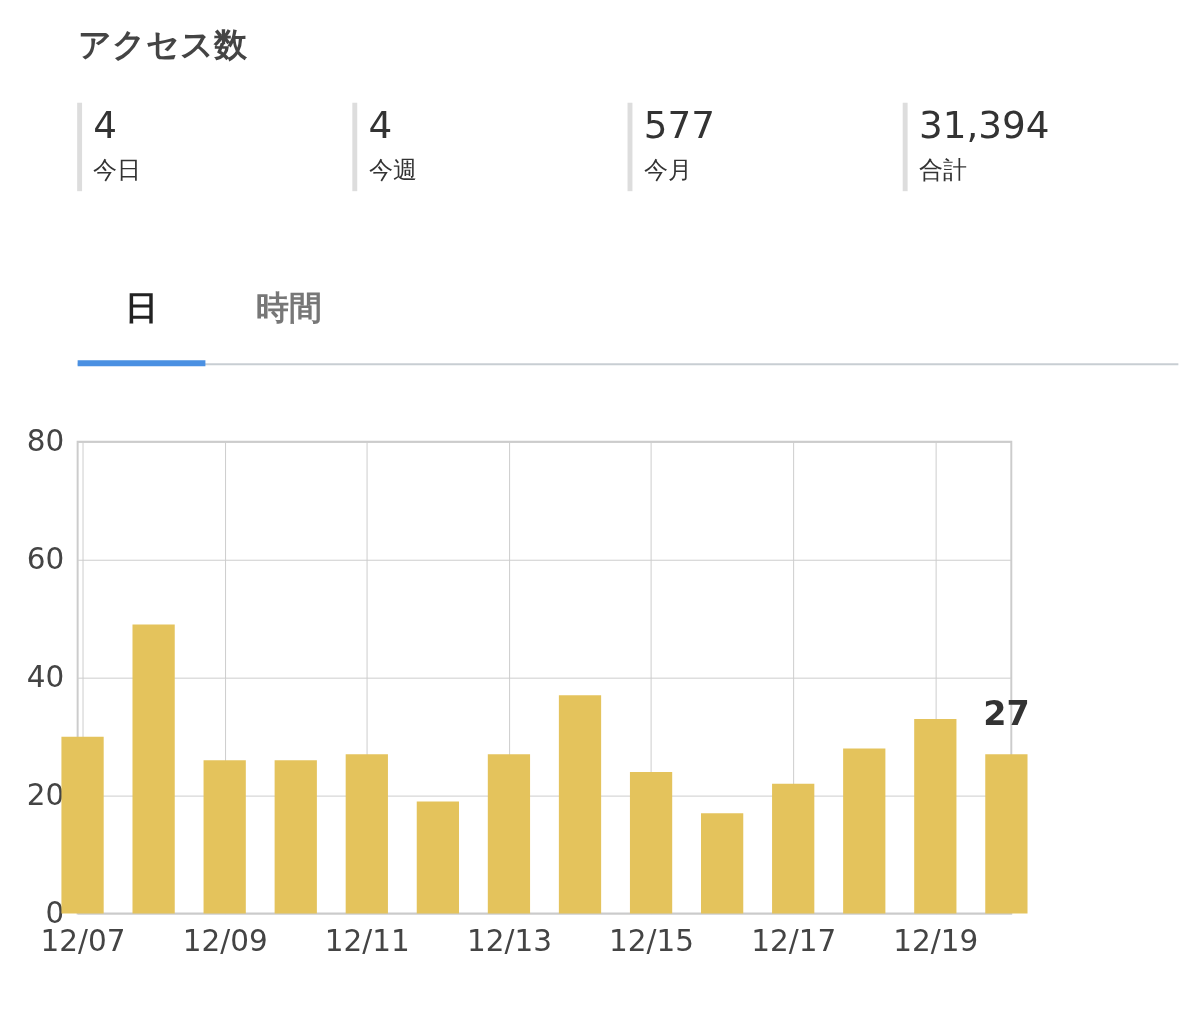 The width and height of the screenshot is (1200, 1028). What do you see at coordinates (509, 941) in the screenshot?
I see `x-tick-label: 12/13` at bounding box center [509, 941].